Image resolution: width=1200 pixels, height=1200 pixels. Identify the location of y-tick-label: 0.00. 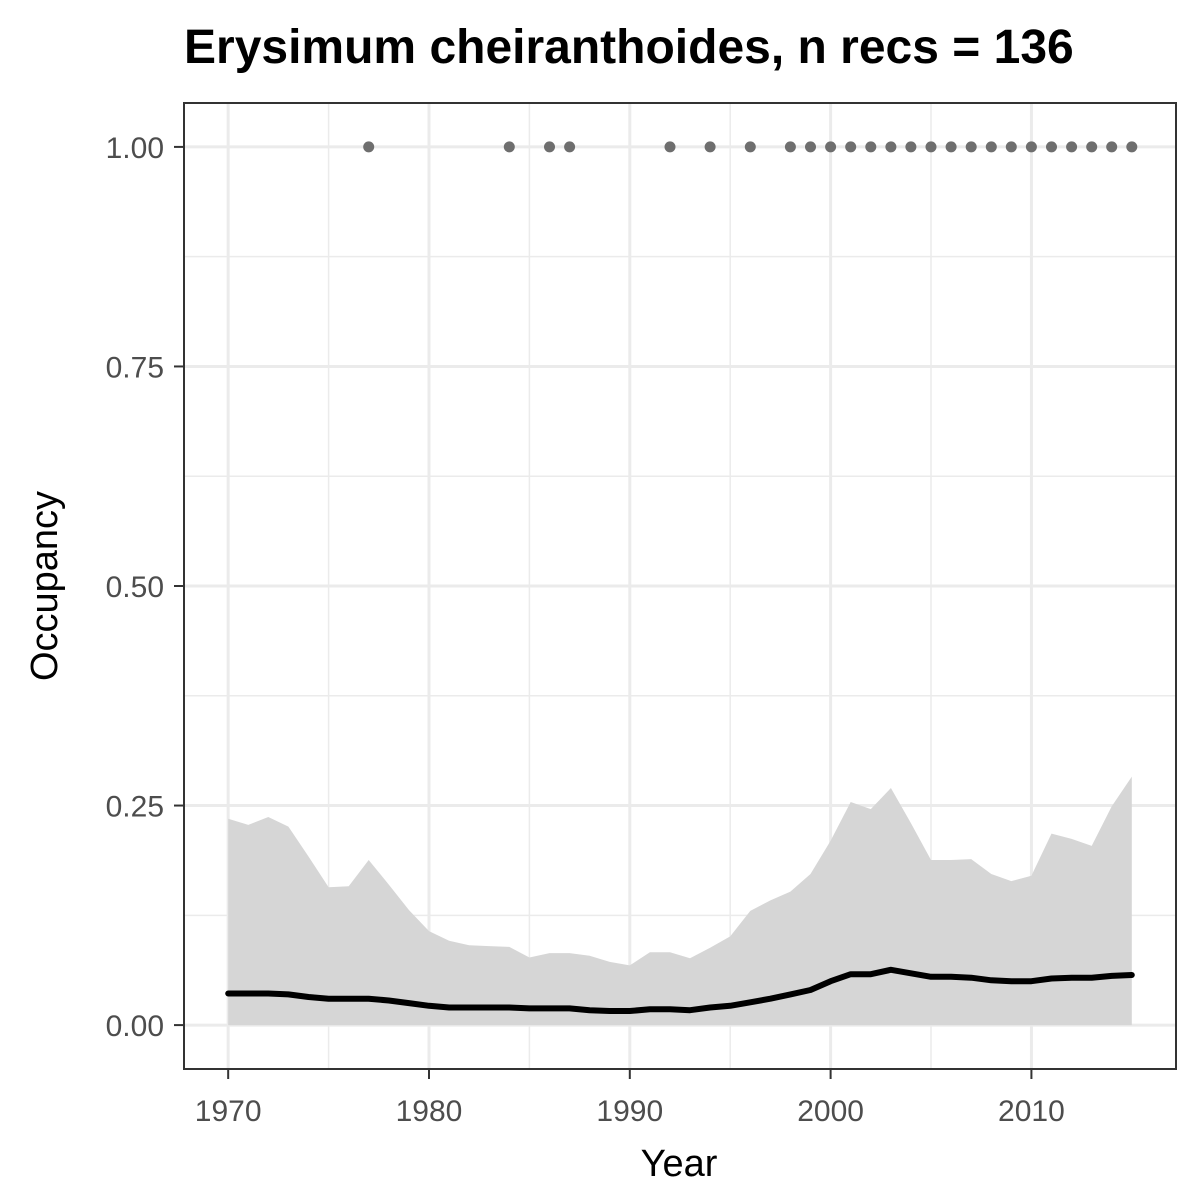
(135, 1026).